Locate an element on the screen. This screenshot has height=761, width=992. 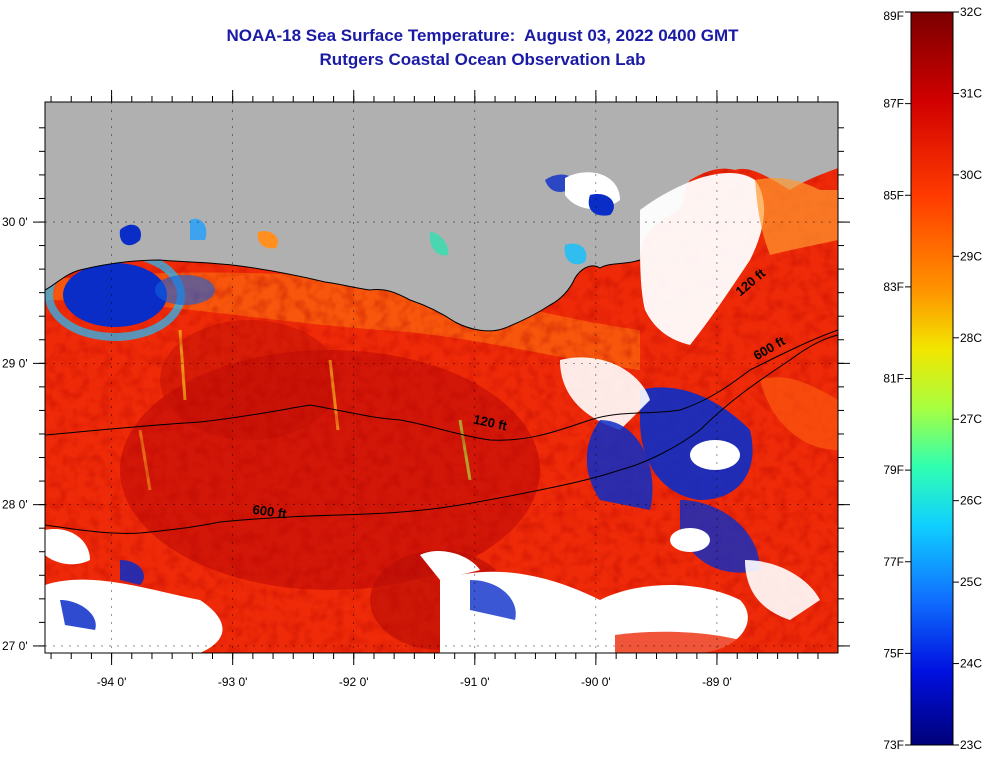
fahrenheit-label: 83F is located at coordinates (893, 287).